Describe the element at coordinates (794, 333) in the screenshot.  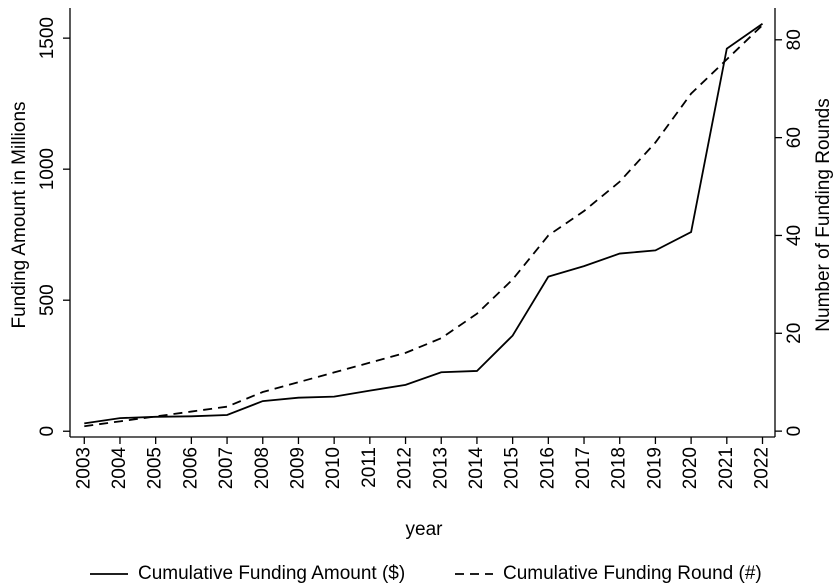
I see `y2-tick-label: 20` at that location.